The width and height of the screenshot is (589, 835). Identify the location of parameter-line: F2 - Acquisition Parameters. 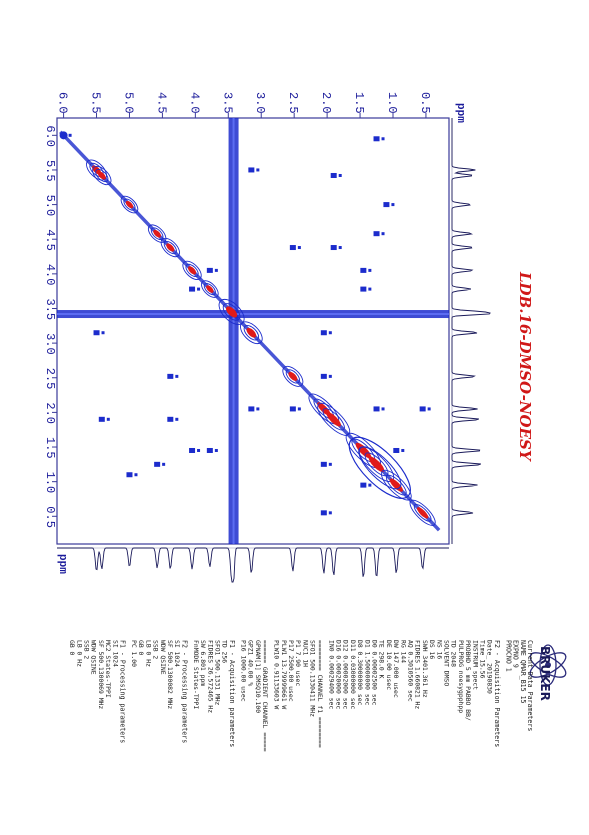
(497, 693).